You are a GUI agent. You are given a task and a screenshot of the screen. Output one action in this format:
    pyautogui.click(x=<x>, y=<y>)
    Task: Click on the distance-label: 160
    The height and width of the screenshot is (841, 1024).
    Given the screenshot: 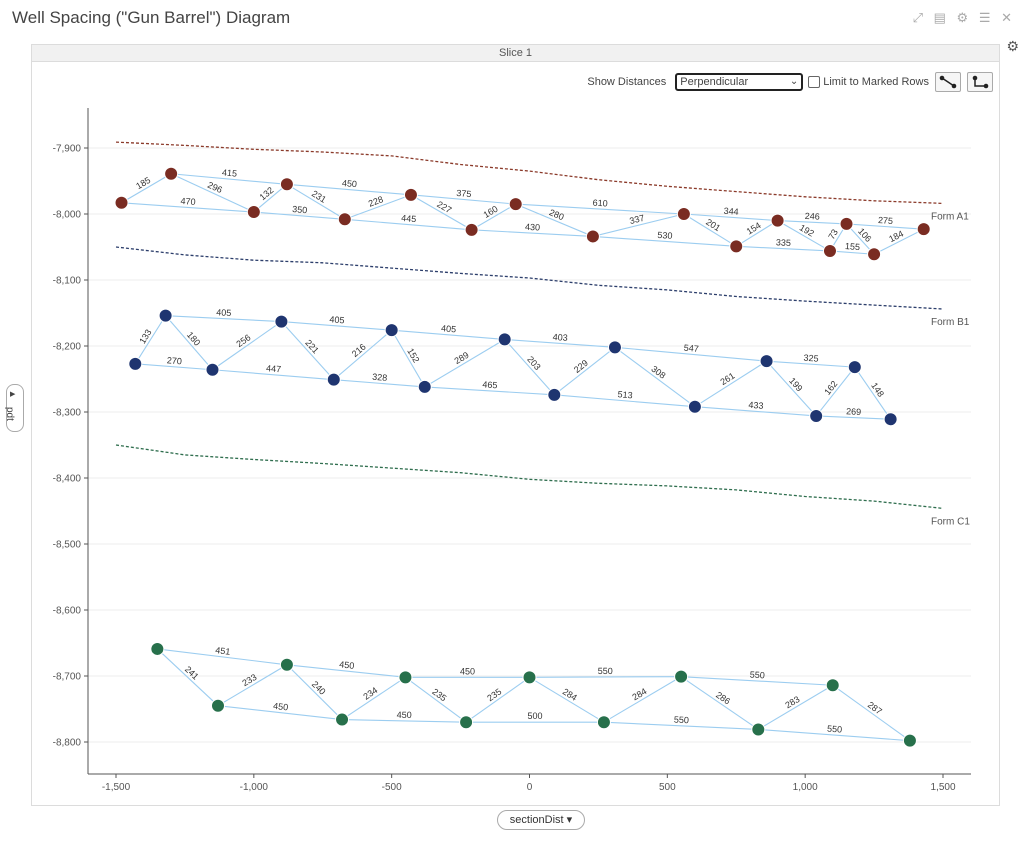 What is the action you would take?
    pyautogui.click(x=491, y=212)
    